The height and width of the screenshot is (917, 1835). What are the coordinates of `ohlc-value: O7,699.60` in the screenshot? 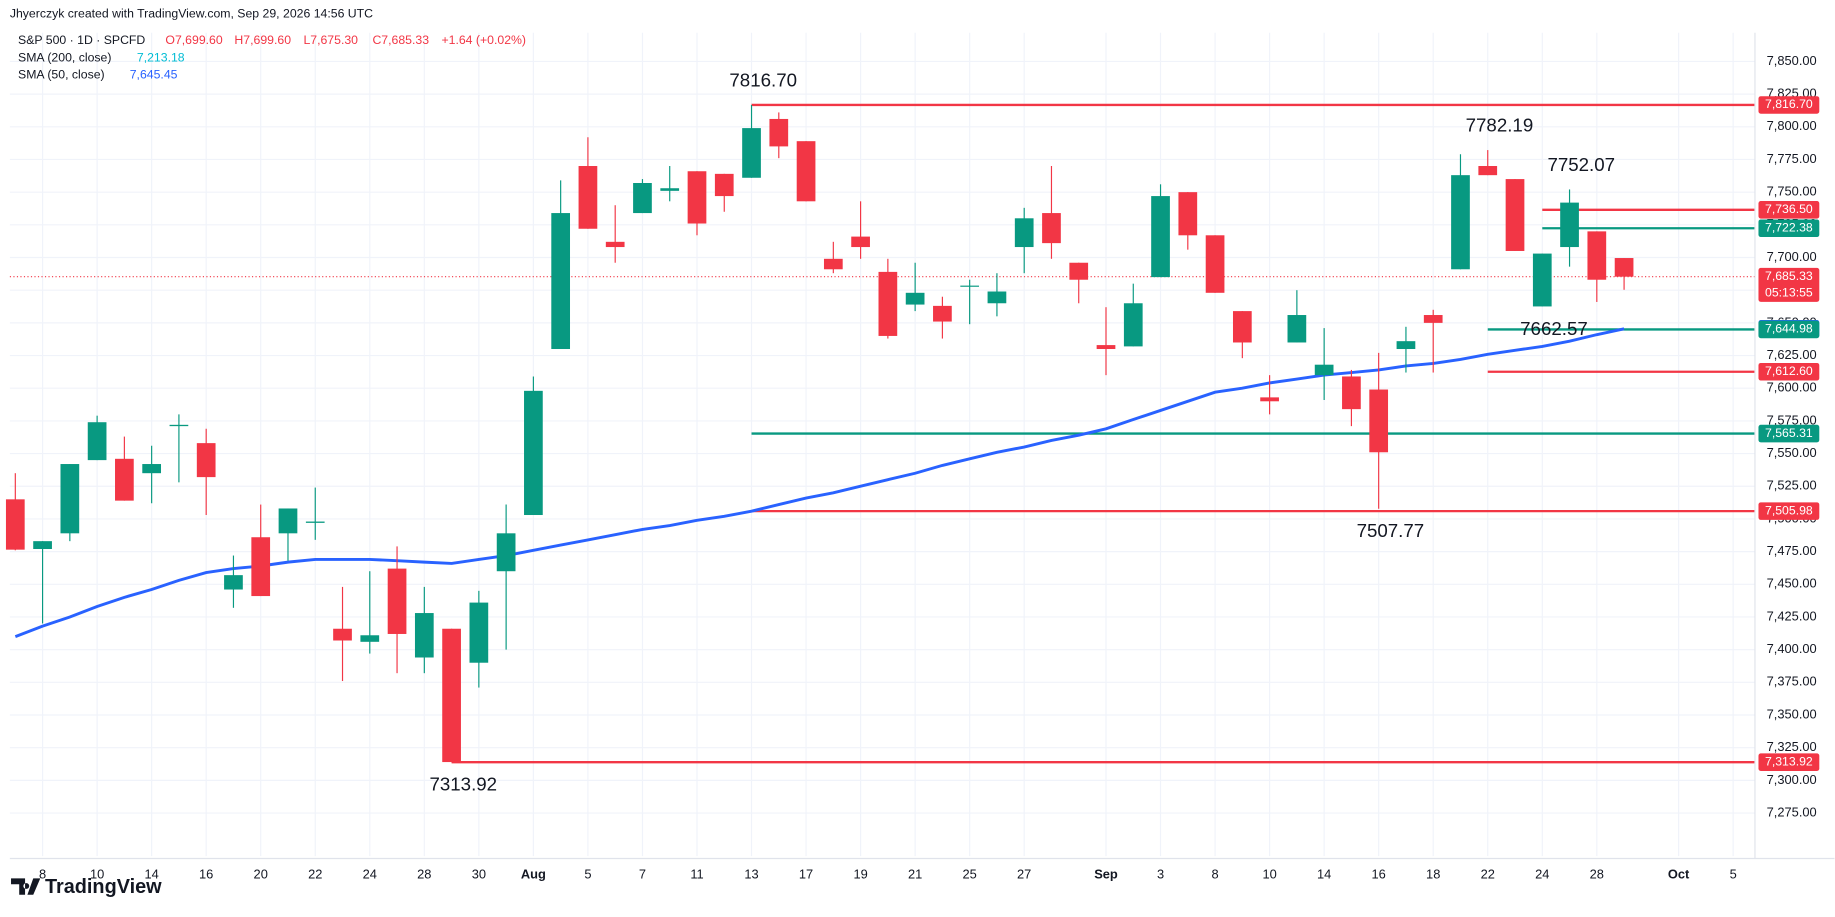 It's located at (193, 40).